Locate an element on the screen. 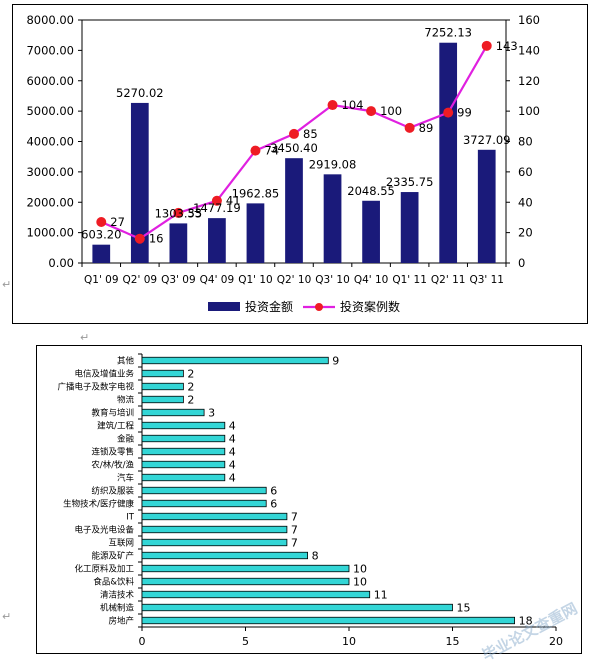 Image resolution: width=598 pixels, height=665 pixels. category-label: IT is located at coordinates (130, 518).